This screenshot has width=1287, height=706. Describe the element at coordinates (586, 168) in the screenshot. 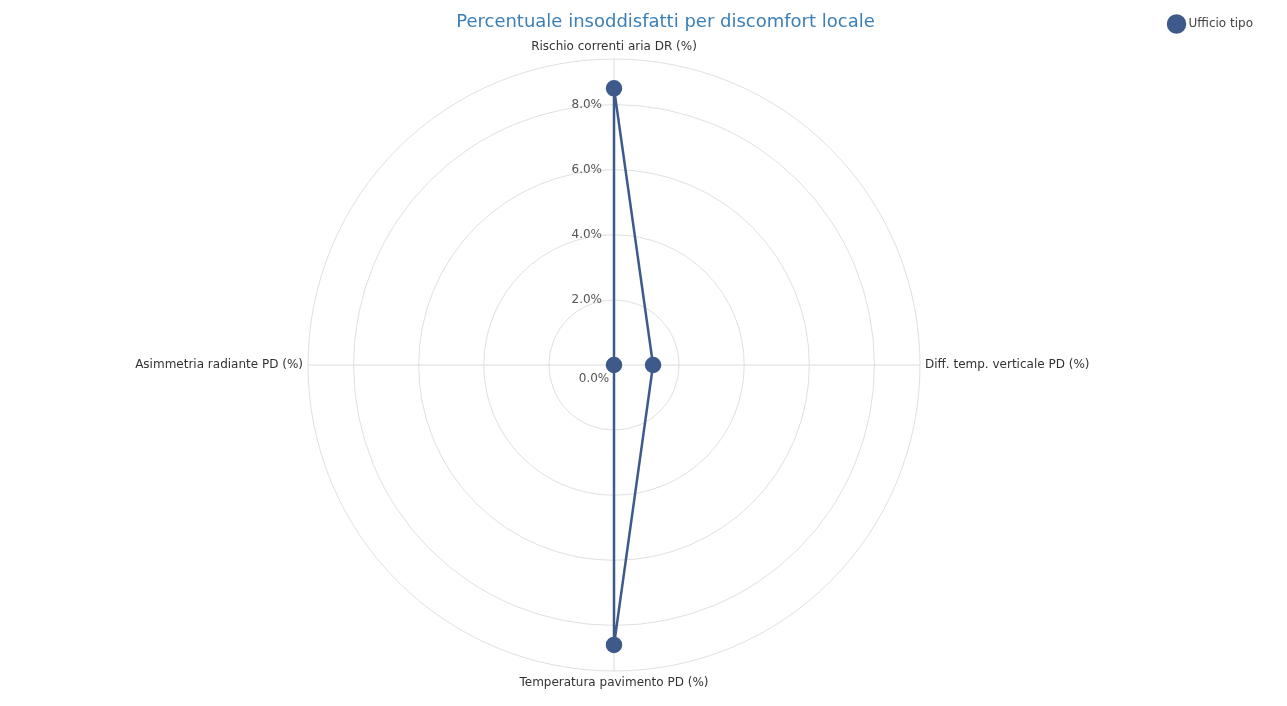

I see `y-tick-label: 6.0%` at that location.